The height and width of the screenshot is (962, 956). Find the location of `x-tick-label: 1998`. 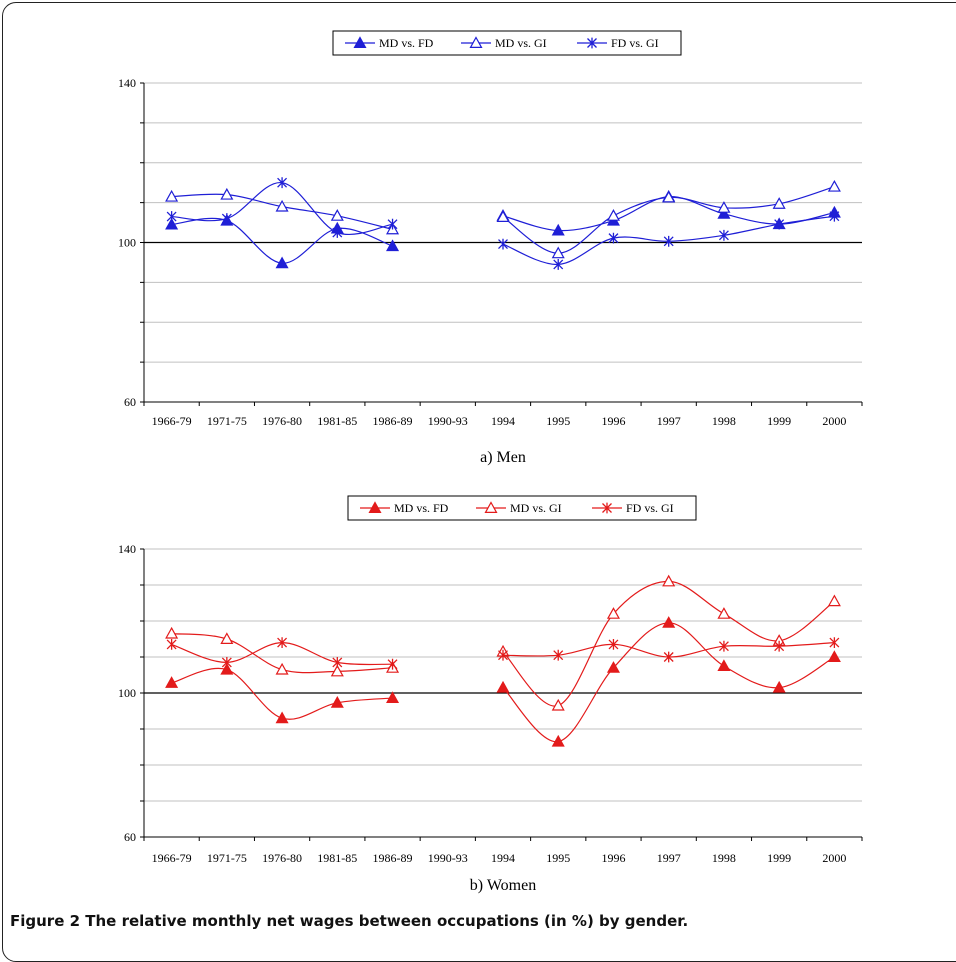

x-tick-label: 1998 is located at coordinates (724, 858).